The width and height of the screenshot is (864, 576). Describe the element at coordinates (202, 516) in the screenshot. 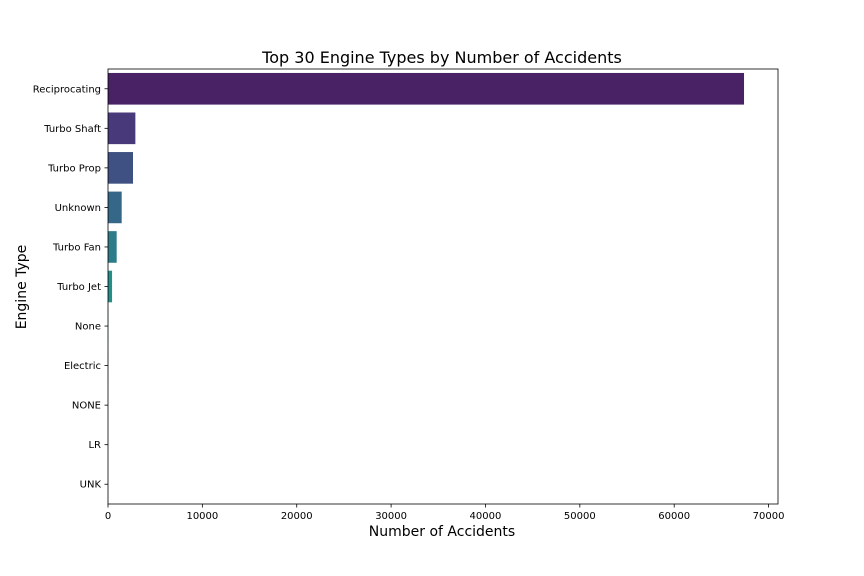

I see `x-tick-label: 10000` at that location.